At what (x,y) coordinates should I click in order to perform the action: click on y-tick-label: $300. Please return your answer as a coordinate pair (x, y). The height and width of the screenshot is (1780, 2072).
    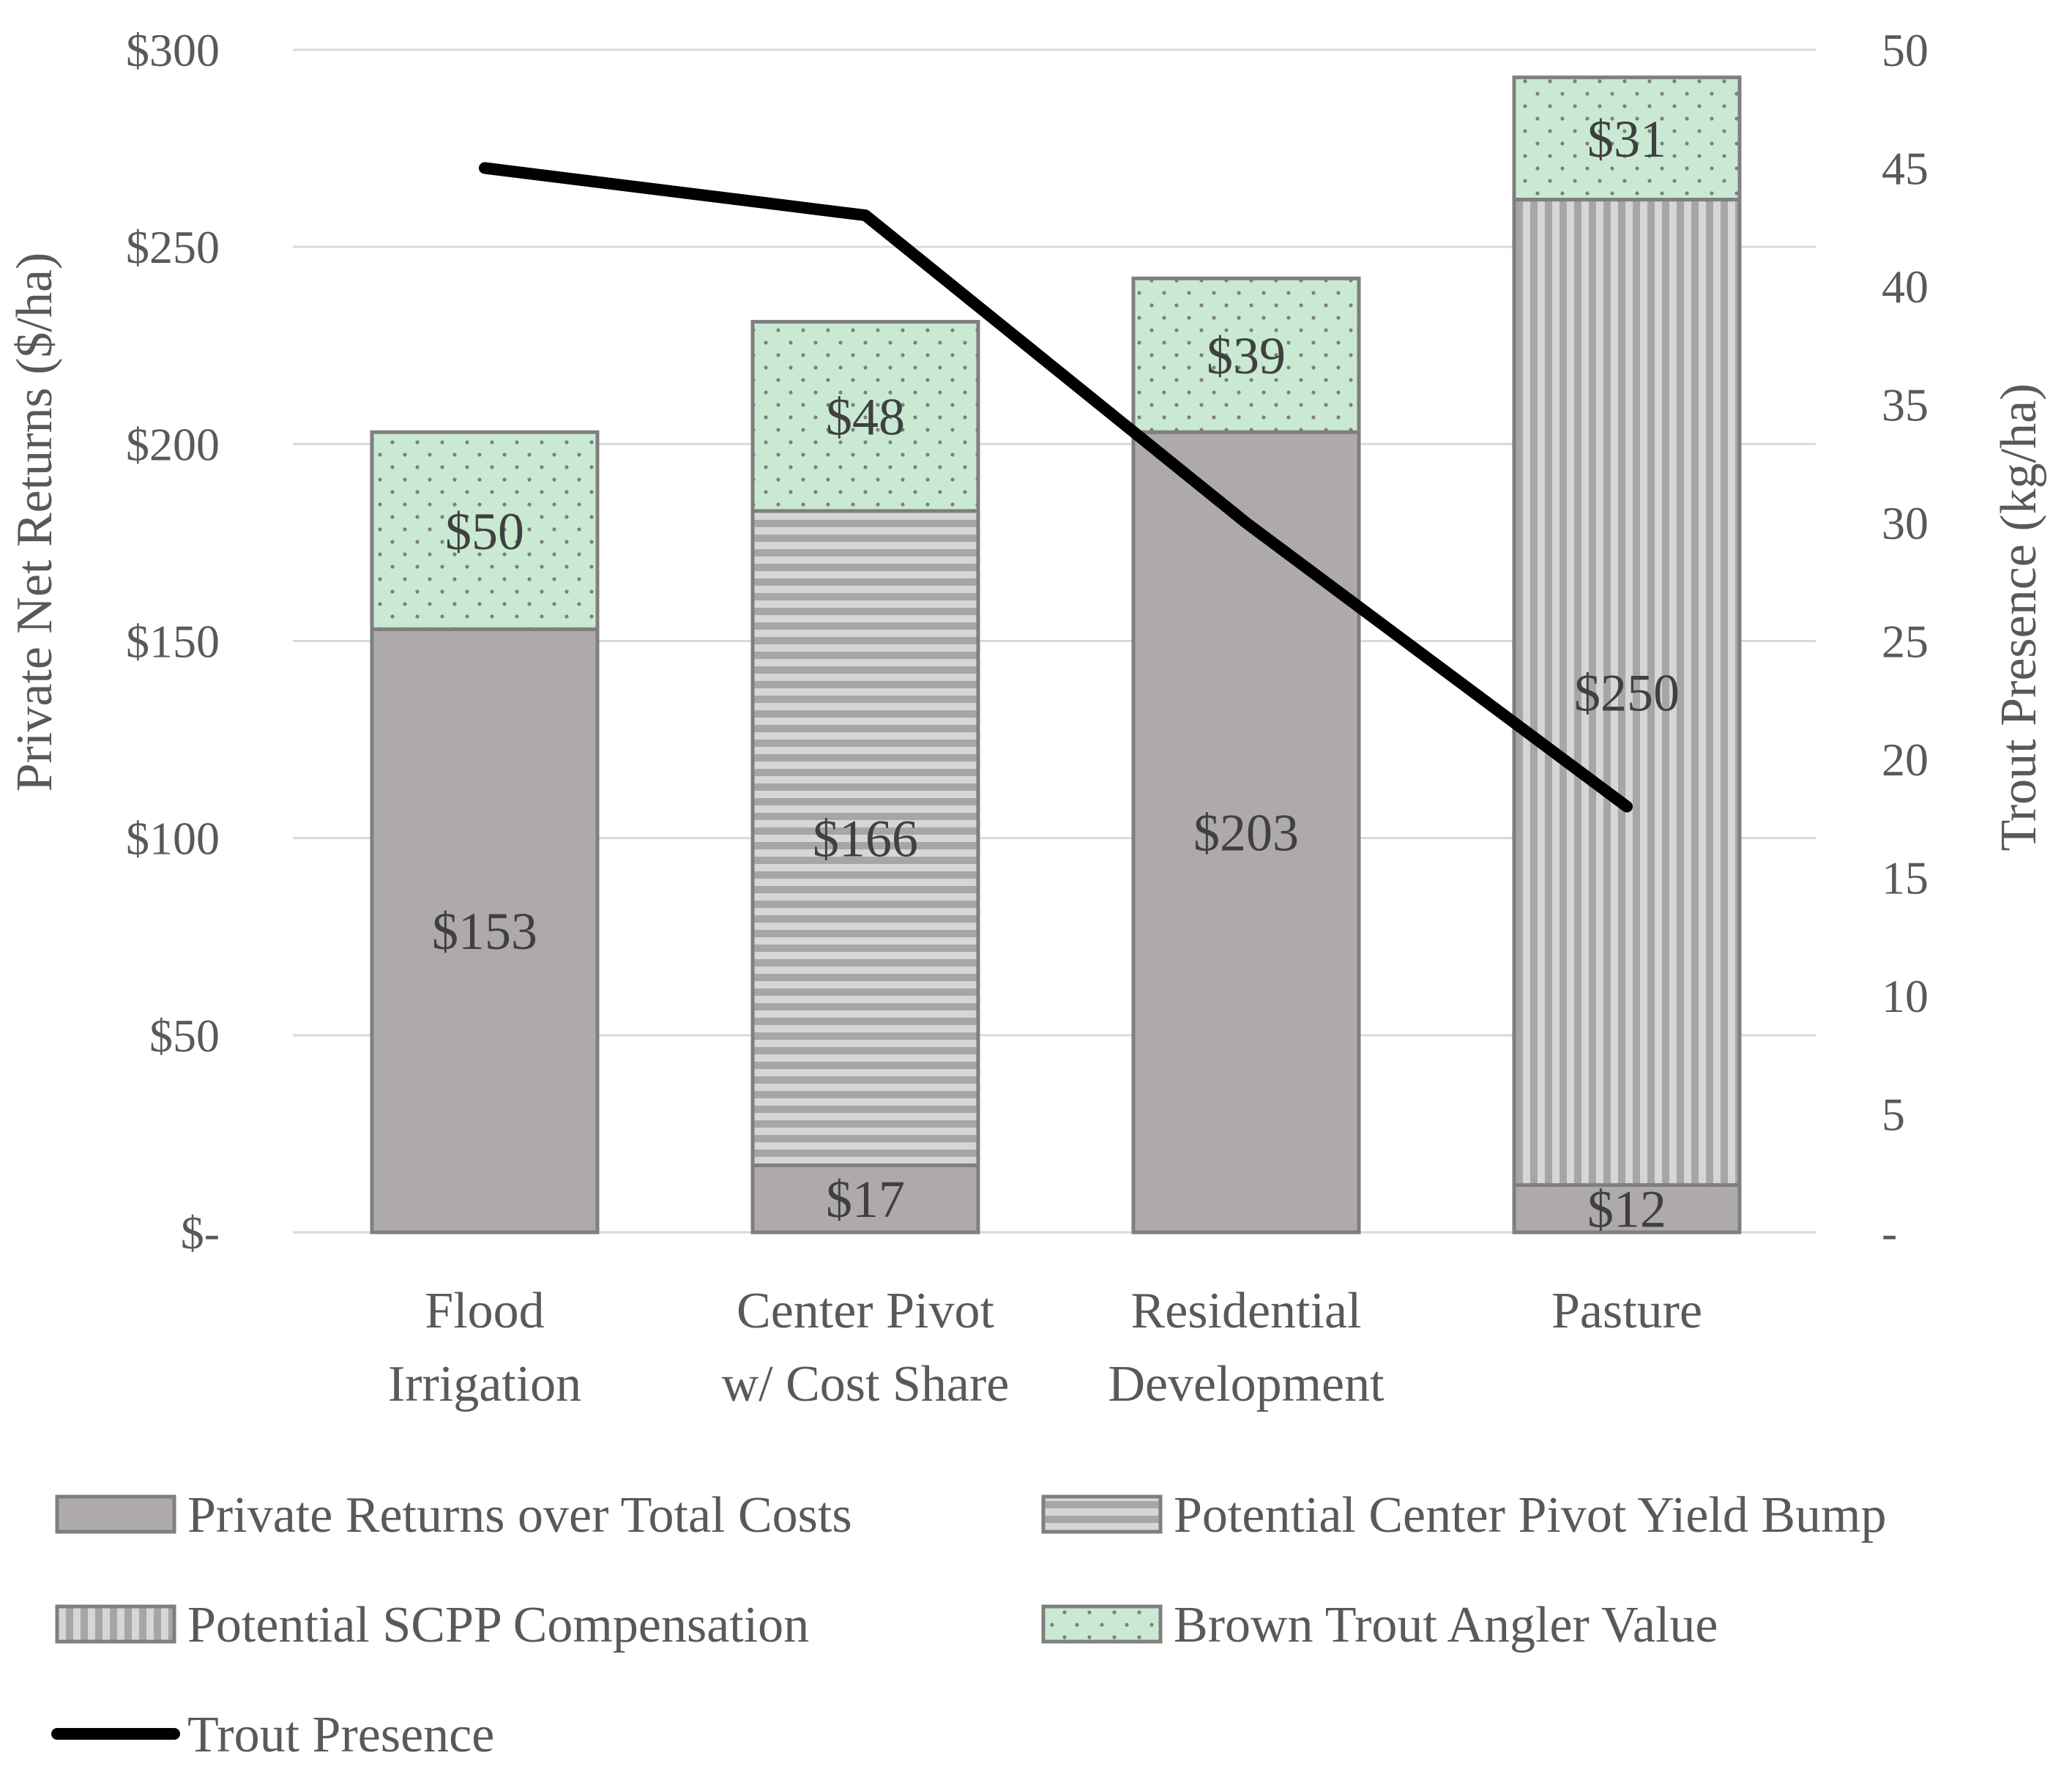
    Looking at the image, I should click on (173, 50).